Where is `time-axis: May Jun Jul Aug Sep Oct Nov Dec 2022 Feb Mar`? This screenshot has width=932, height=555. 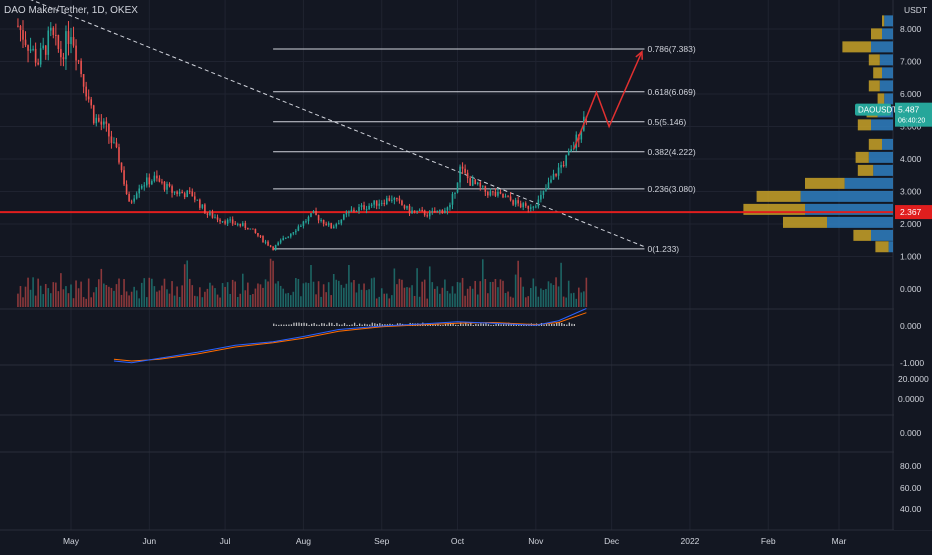 time-axis: May Jun Jul Aug Sep Oct Nov Dec 2022 Feb Mar is located at coordinates (455, 541).